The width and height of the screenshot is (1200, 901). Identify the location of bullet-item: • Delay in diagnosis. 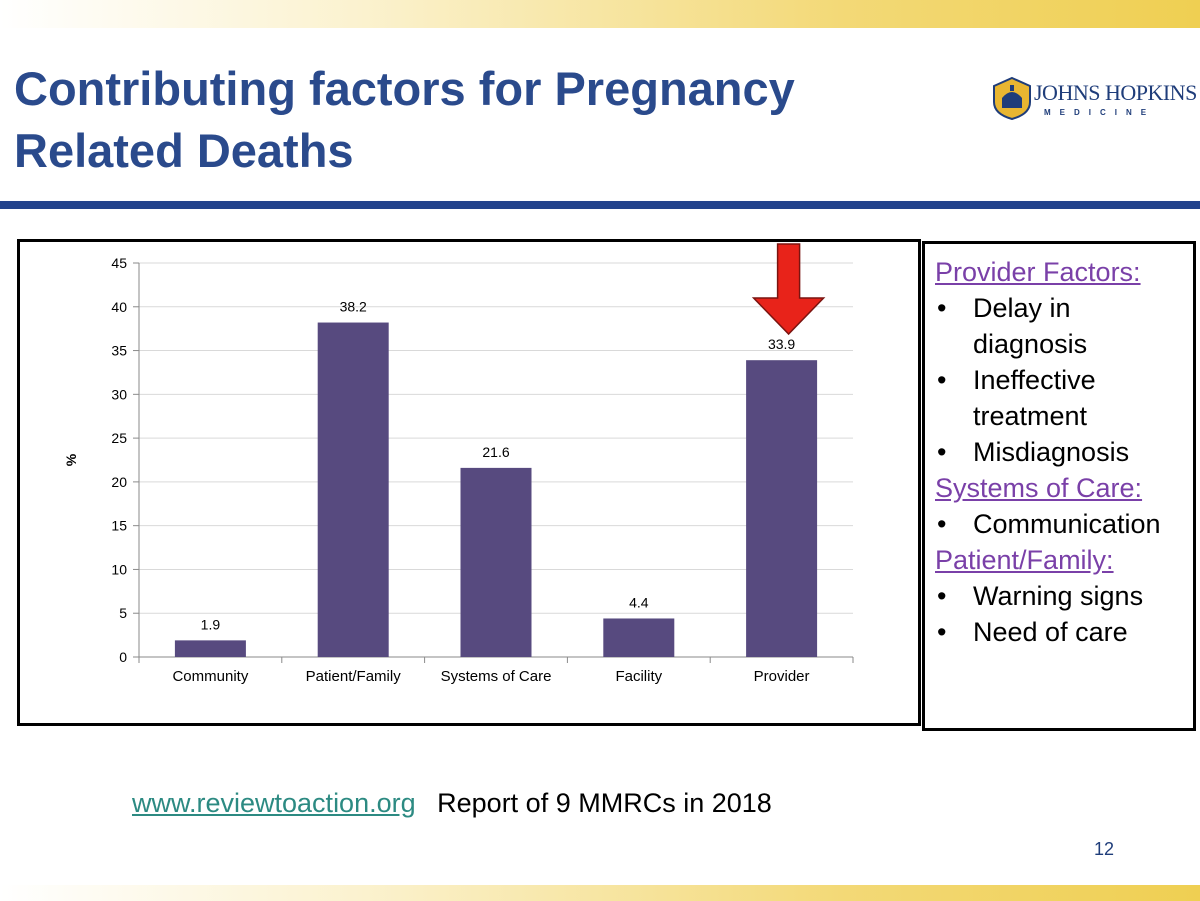
(1059, 326).